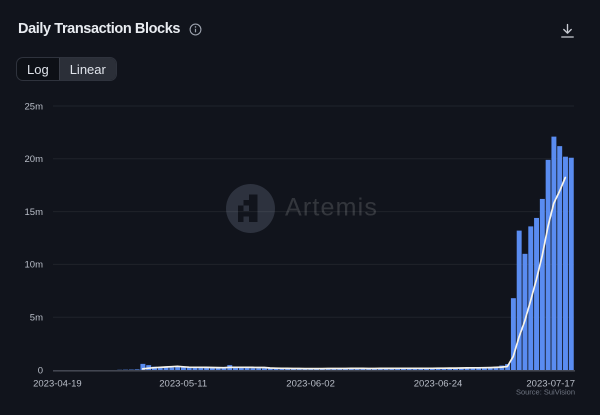 This screenshot has width=600, height=415. I want to click on svg-text: 0, so click(40, 370).